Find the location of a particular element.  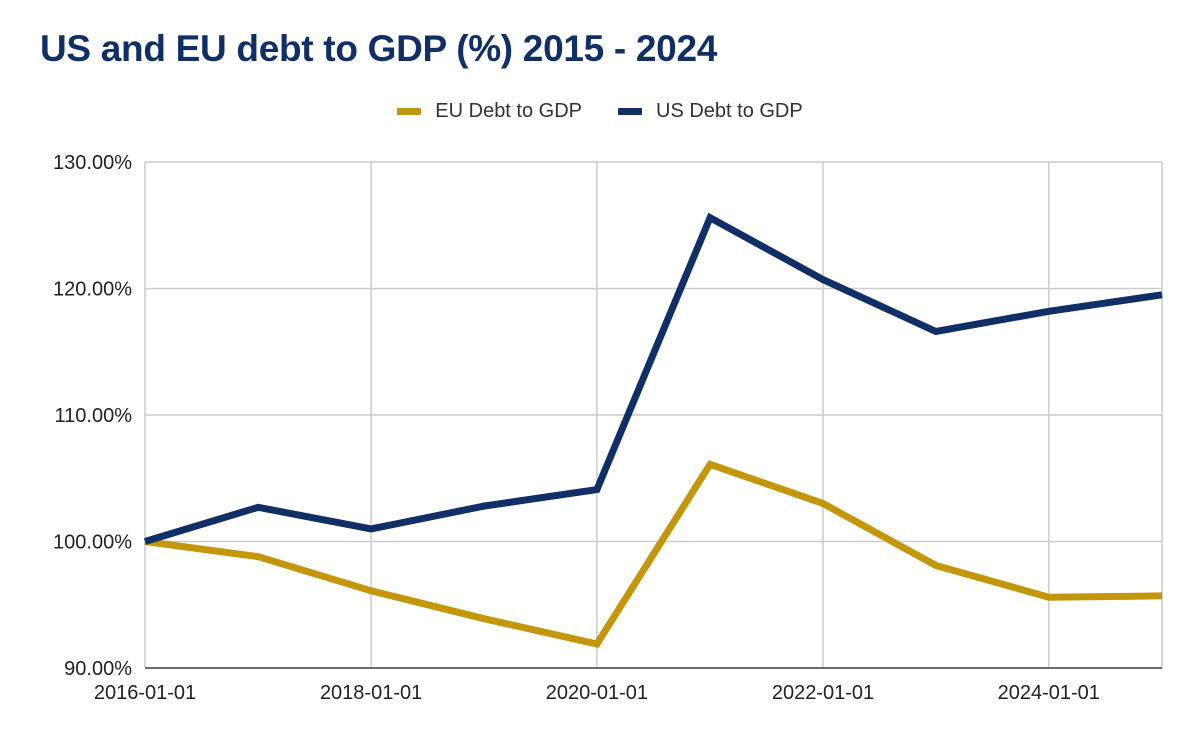

legend-item-us: US Debt to GDP is located at coordinates (710, 111).